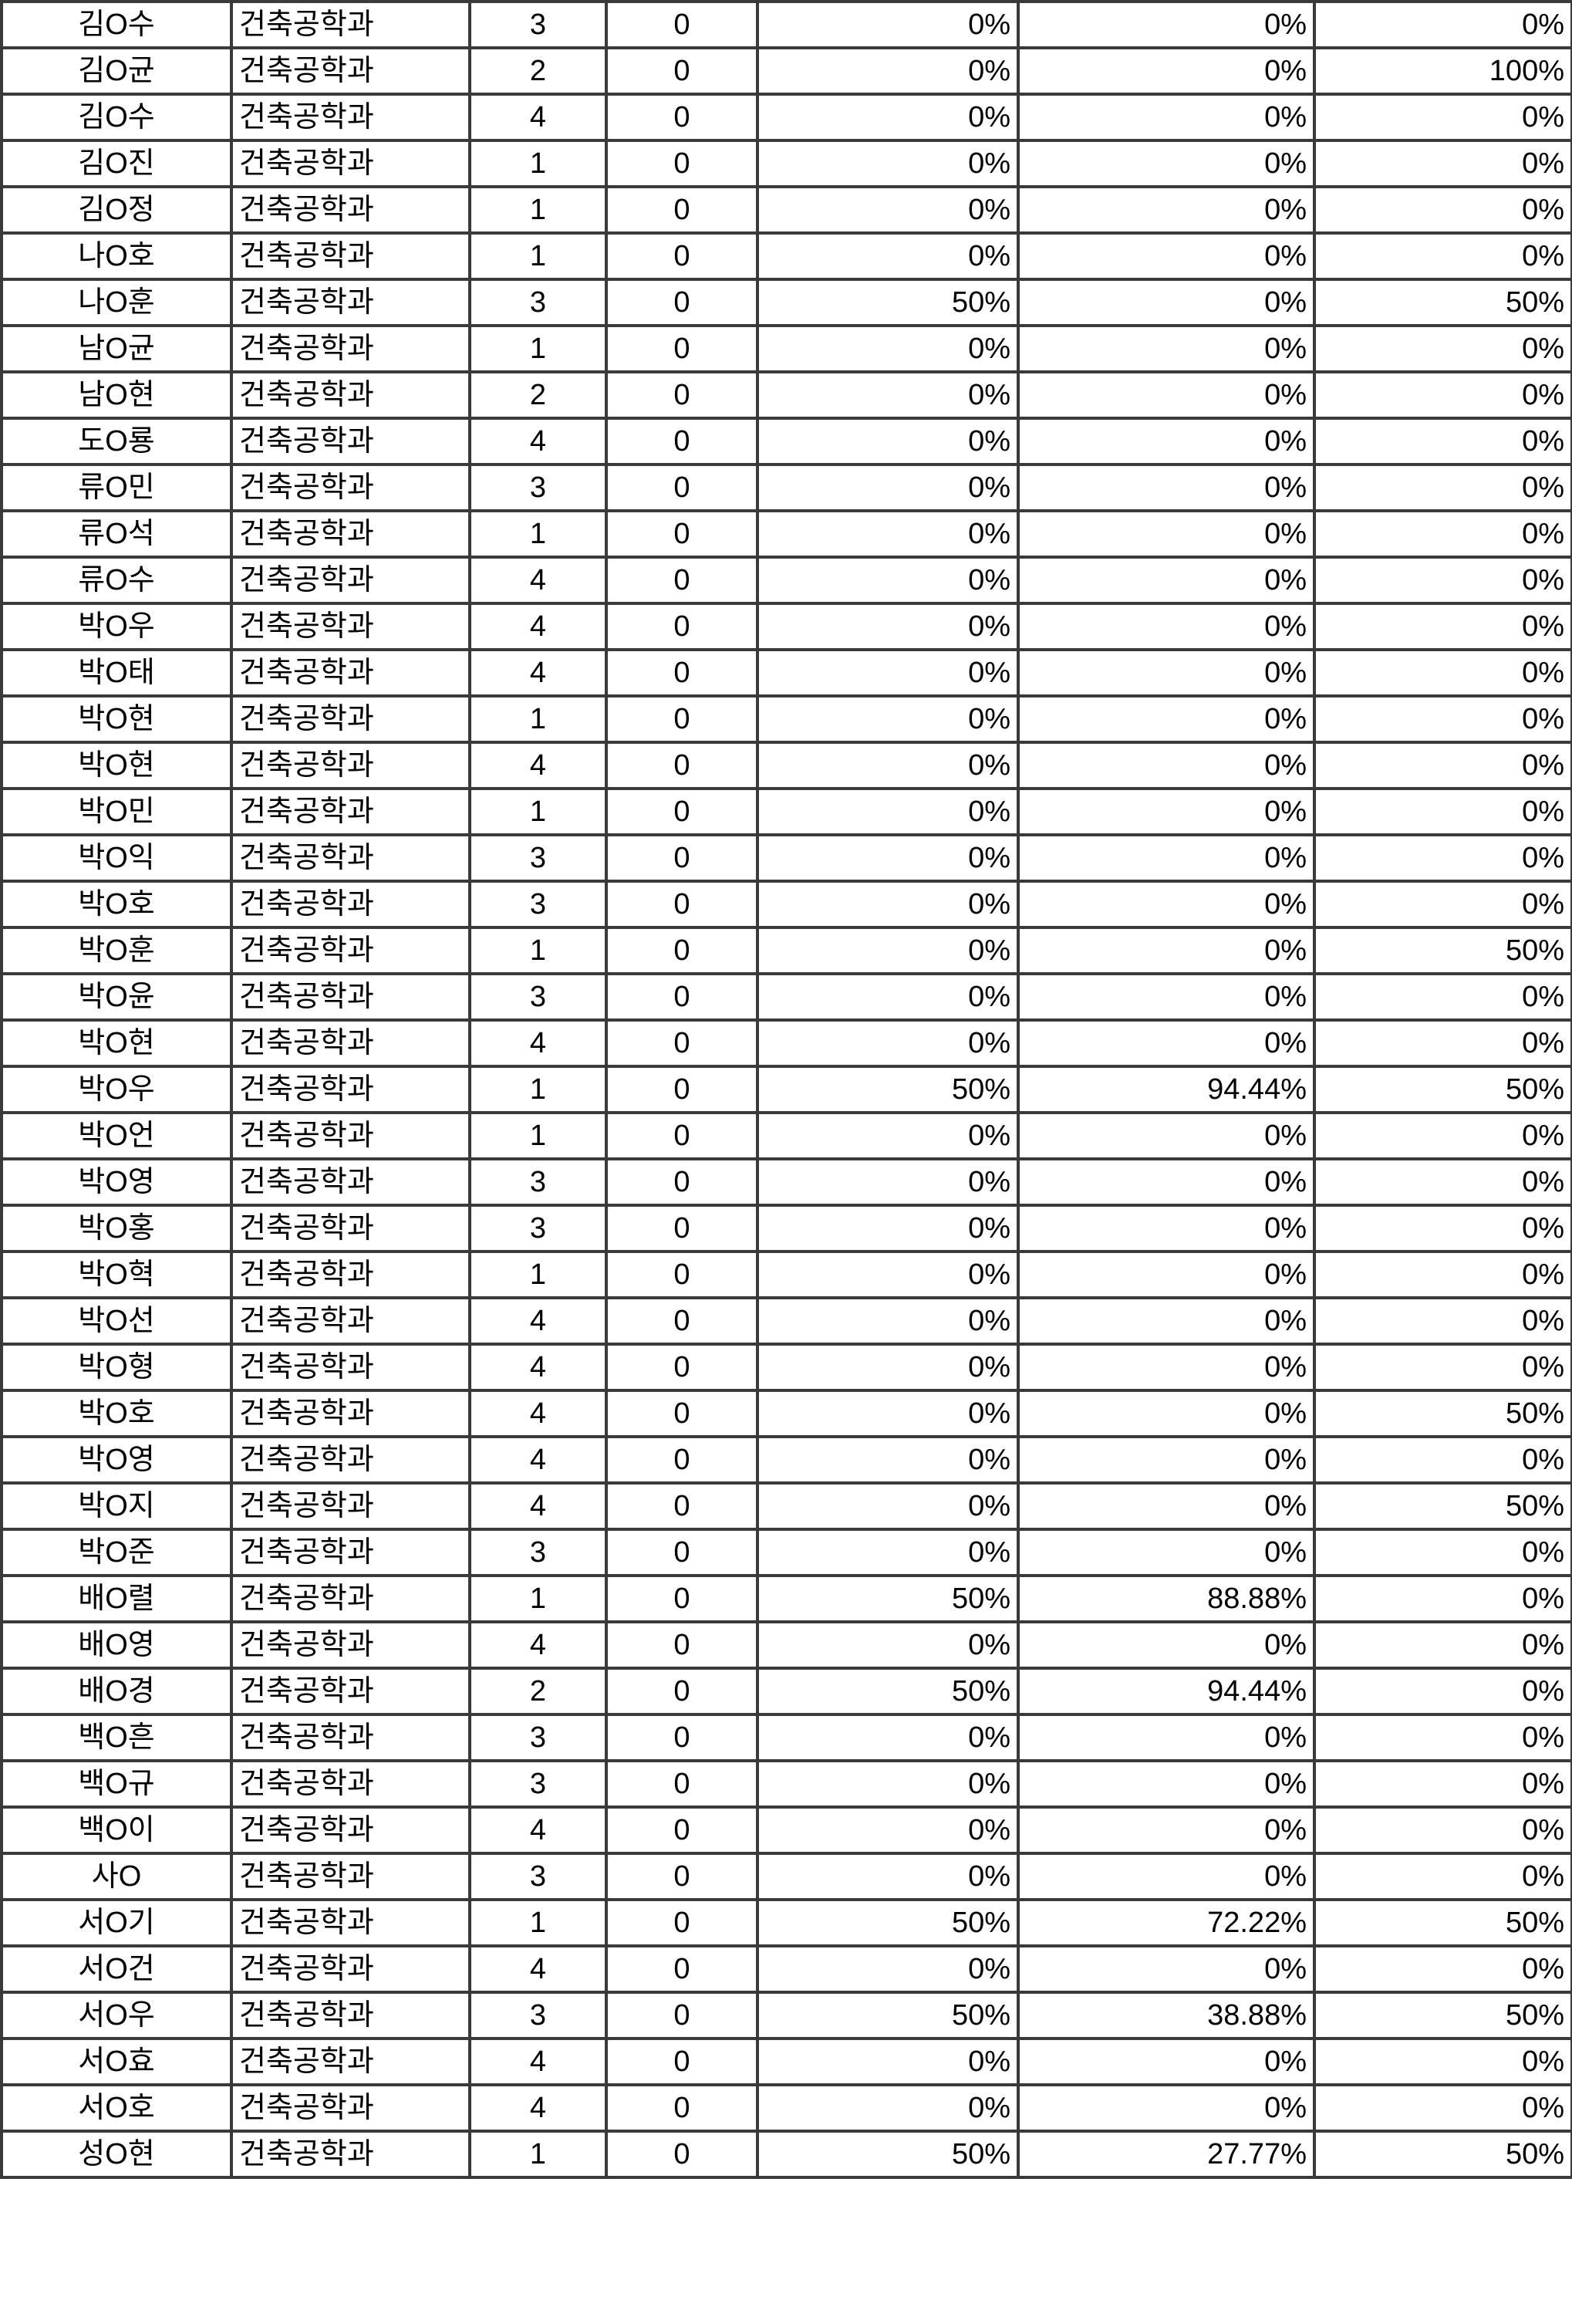  I want to click on table-row: 박O우 건축공학과 4 0 0% 0% 0%, so click(786, 626).